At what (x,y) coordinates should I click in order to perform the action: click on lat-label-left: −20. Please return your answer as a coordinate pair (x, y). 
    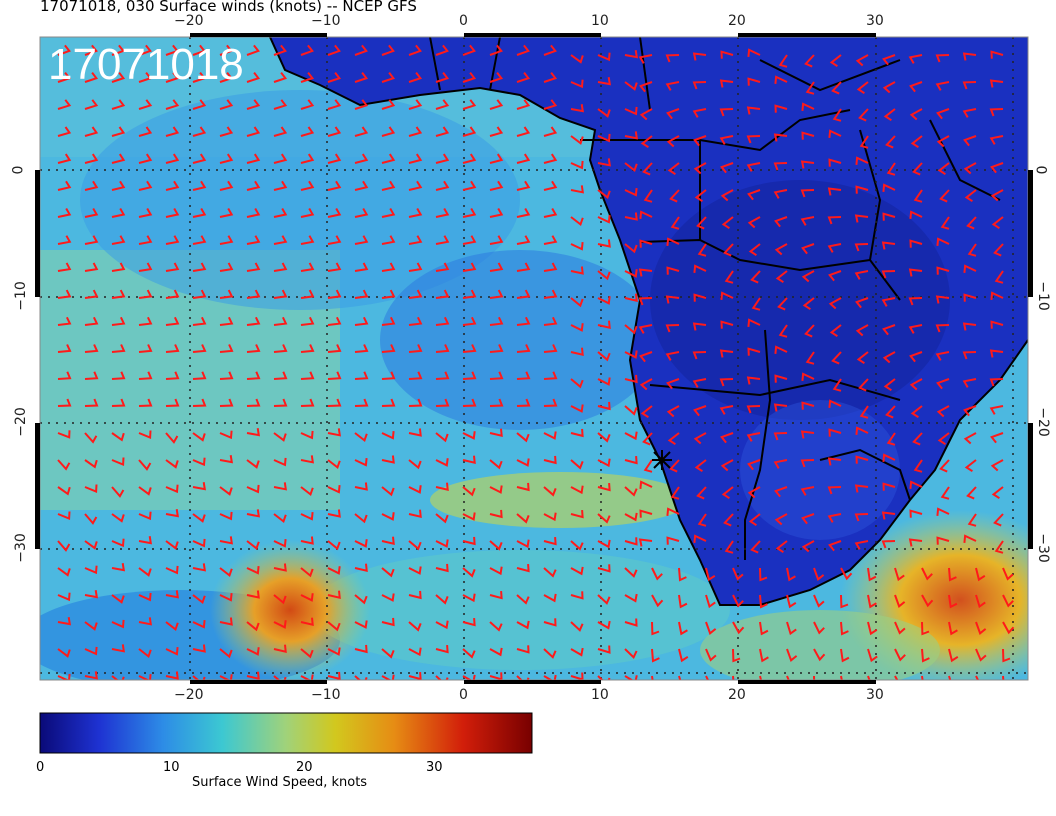
    Looking at the image, I should click on (20, 422).